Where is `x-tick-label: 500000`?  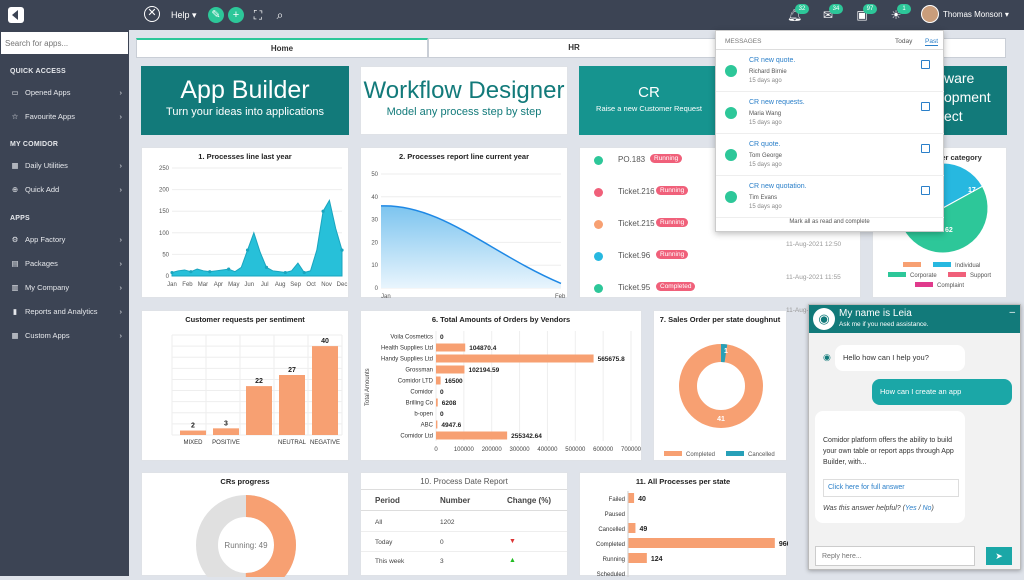
x-tick-label: 500000 is located at coordinates (575, 450).